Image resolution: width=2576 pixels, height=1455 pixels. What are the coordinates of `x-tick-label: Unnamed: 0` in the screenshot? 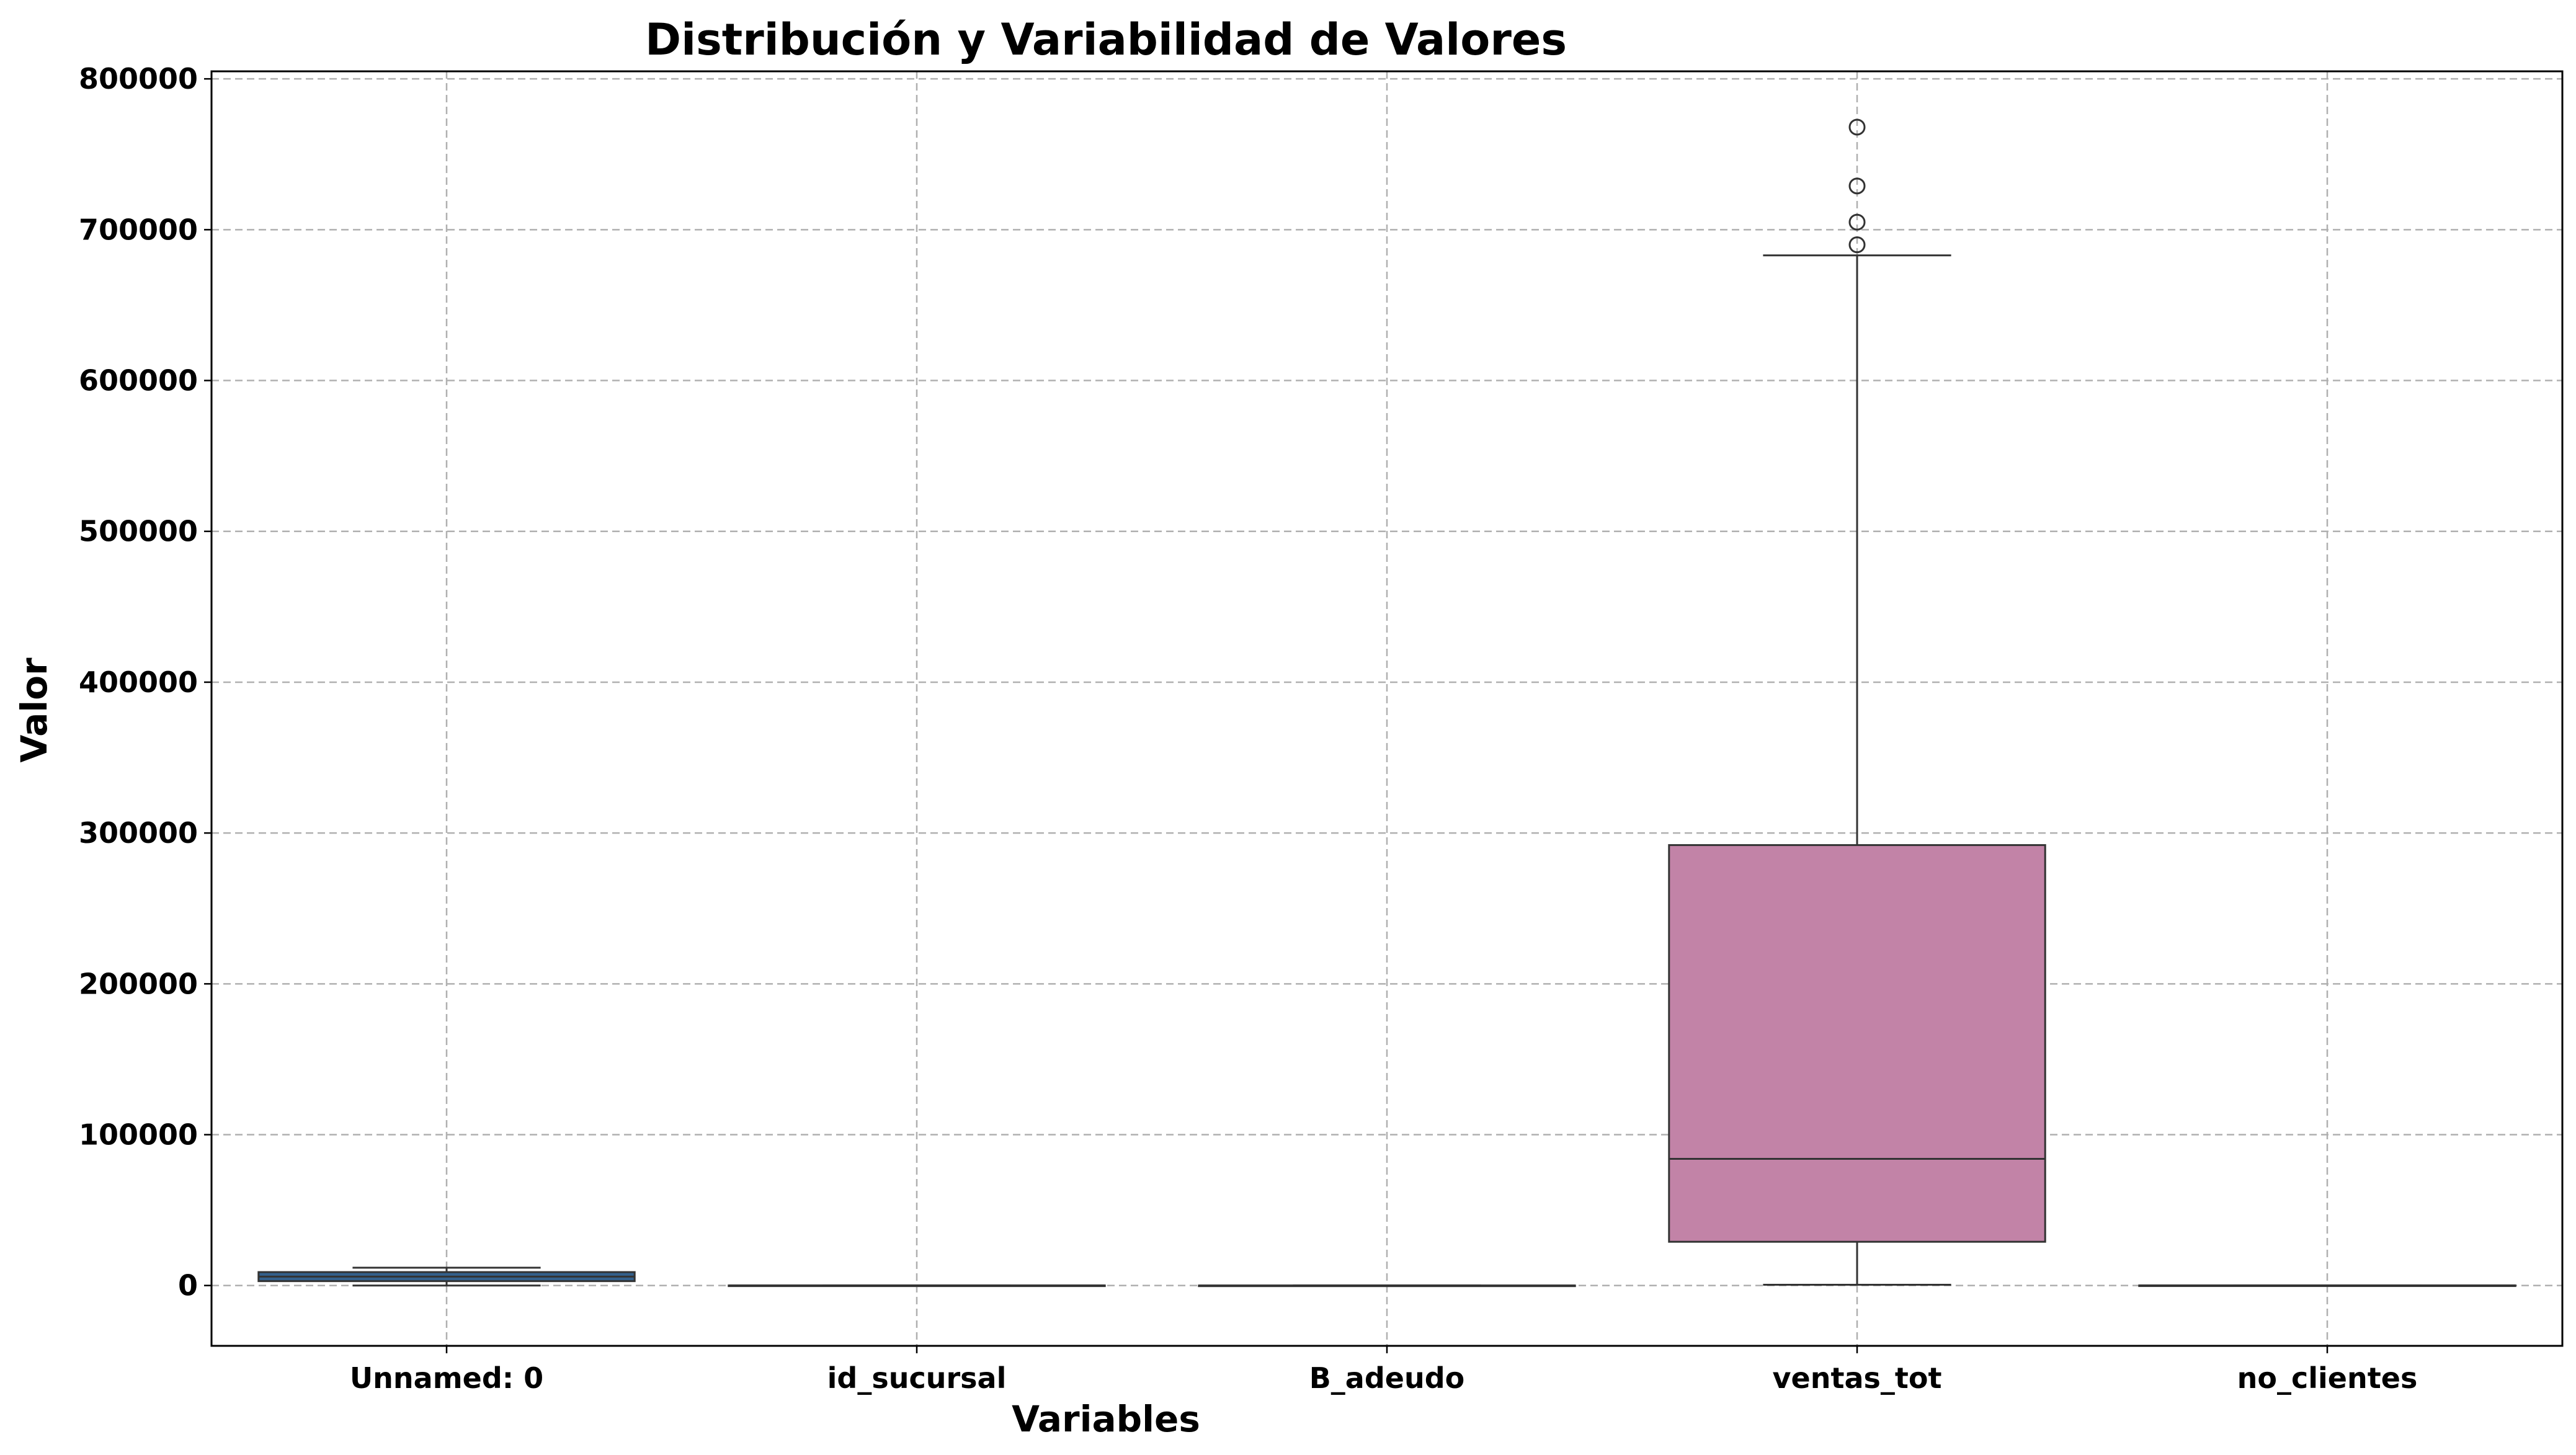 It's located at (446, 1378).